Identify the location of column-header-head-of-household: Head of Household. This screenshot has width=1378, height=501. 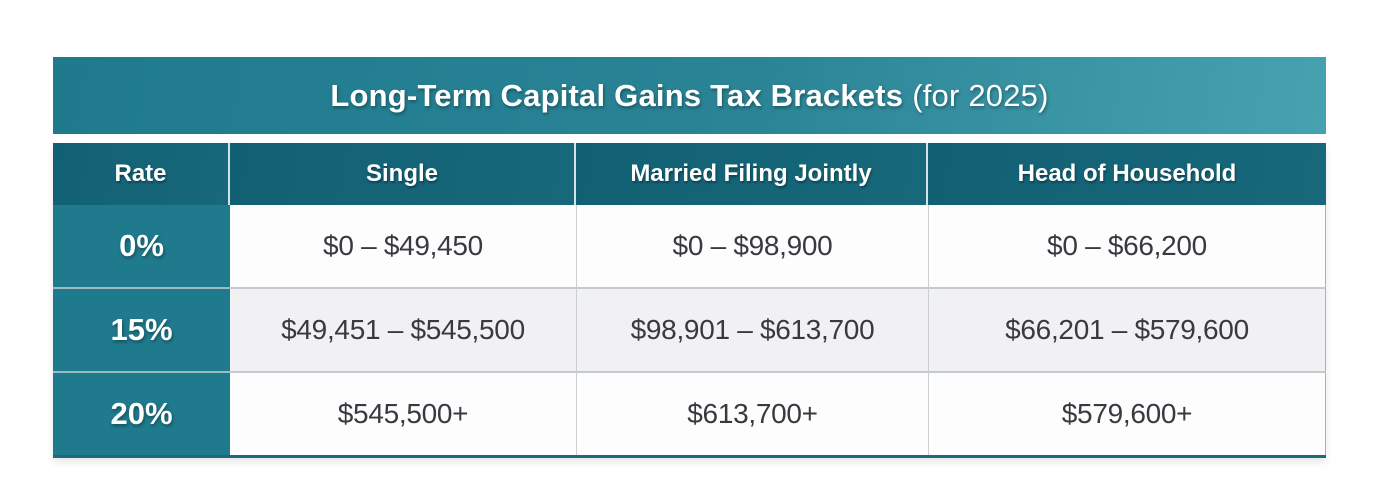
(1127, 174).